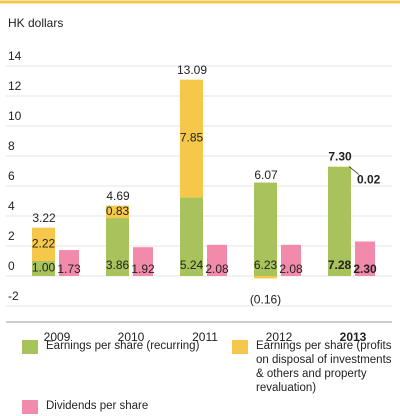  Describe the element at coordinates (11, 236) in the screenshot. I see `y-tick-label: 2` at that location.